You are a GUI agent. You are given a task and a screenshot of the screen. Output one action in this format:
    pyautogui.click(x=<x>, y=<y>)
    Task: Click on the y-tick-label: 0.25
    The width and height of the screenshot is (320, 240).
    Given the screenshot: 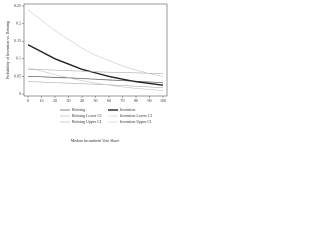 What is the action you would take?
    pyautogui.click(x=17, y=5)
    